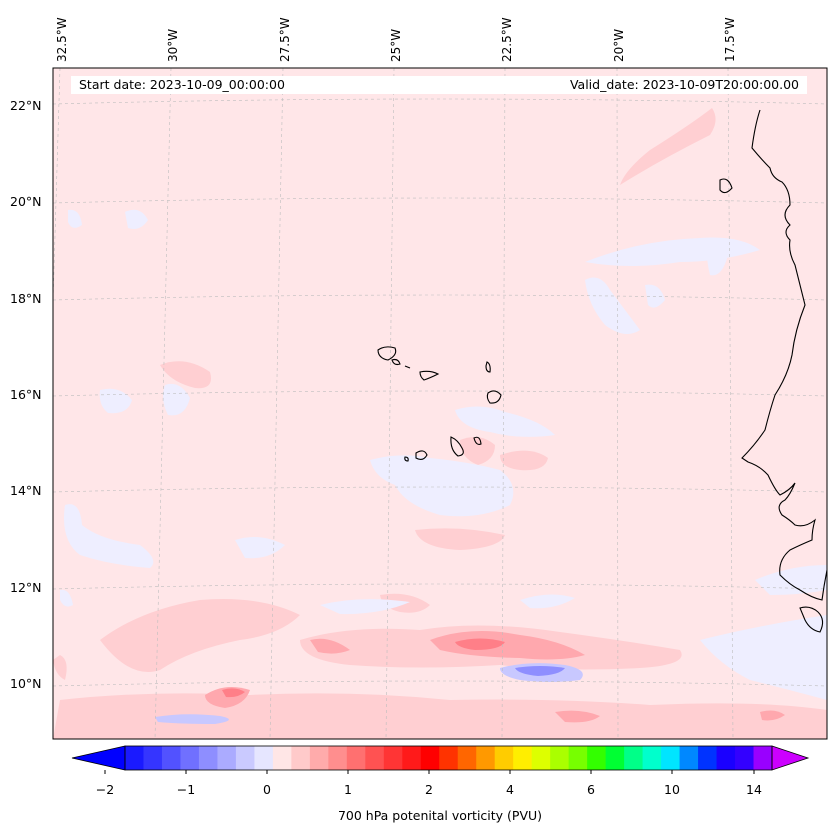 This screenshot has width=837, height=836. What do you see at coordinates (26, 394) in the screenshot?
I see `lat-label: 16°N` at bounding box center [26, 394].